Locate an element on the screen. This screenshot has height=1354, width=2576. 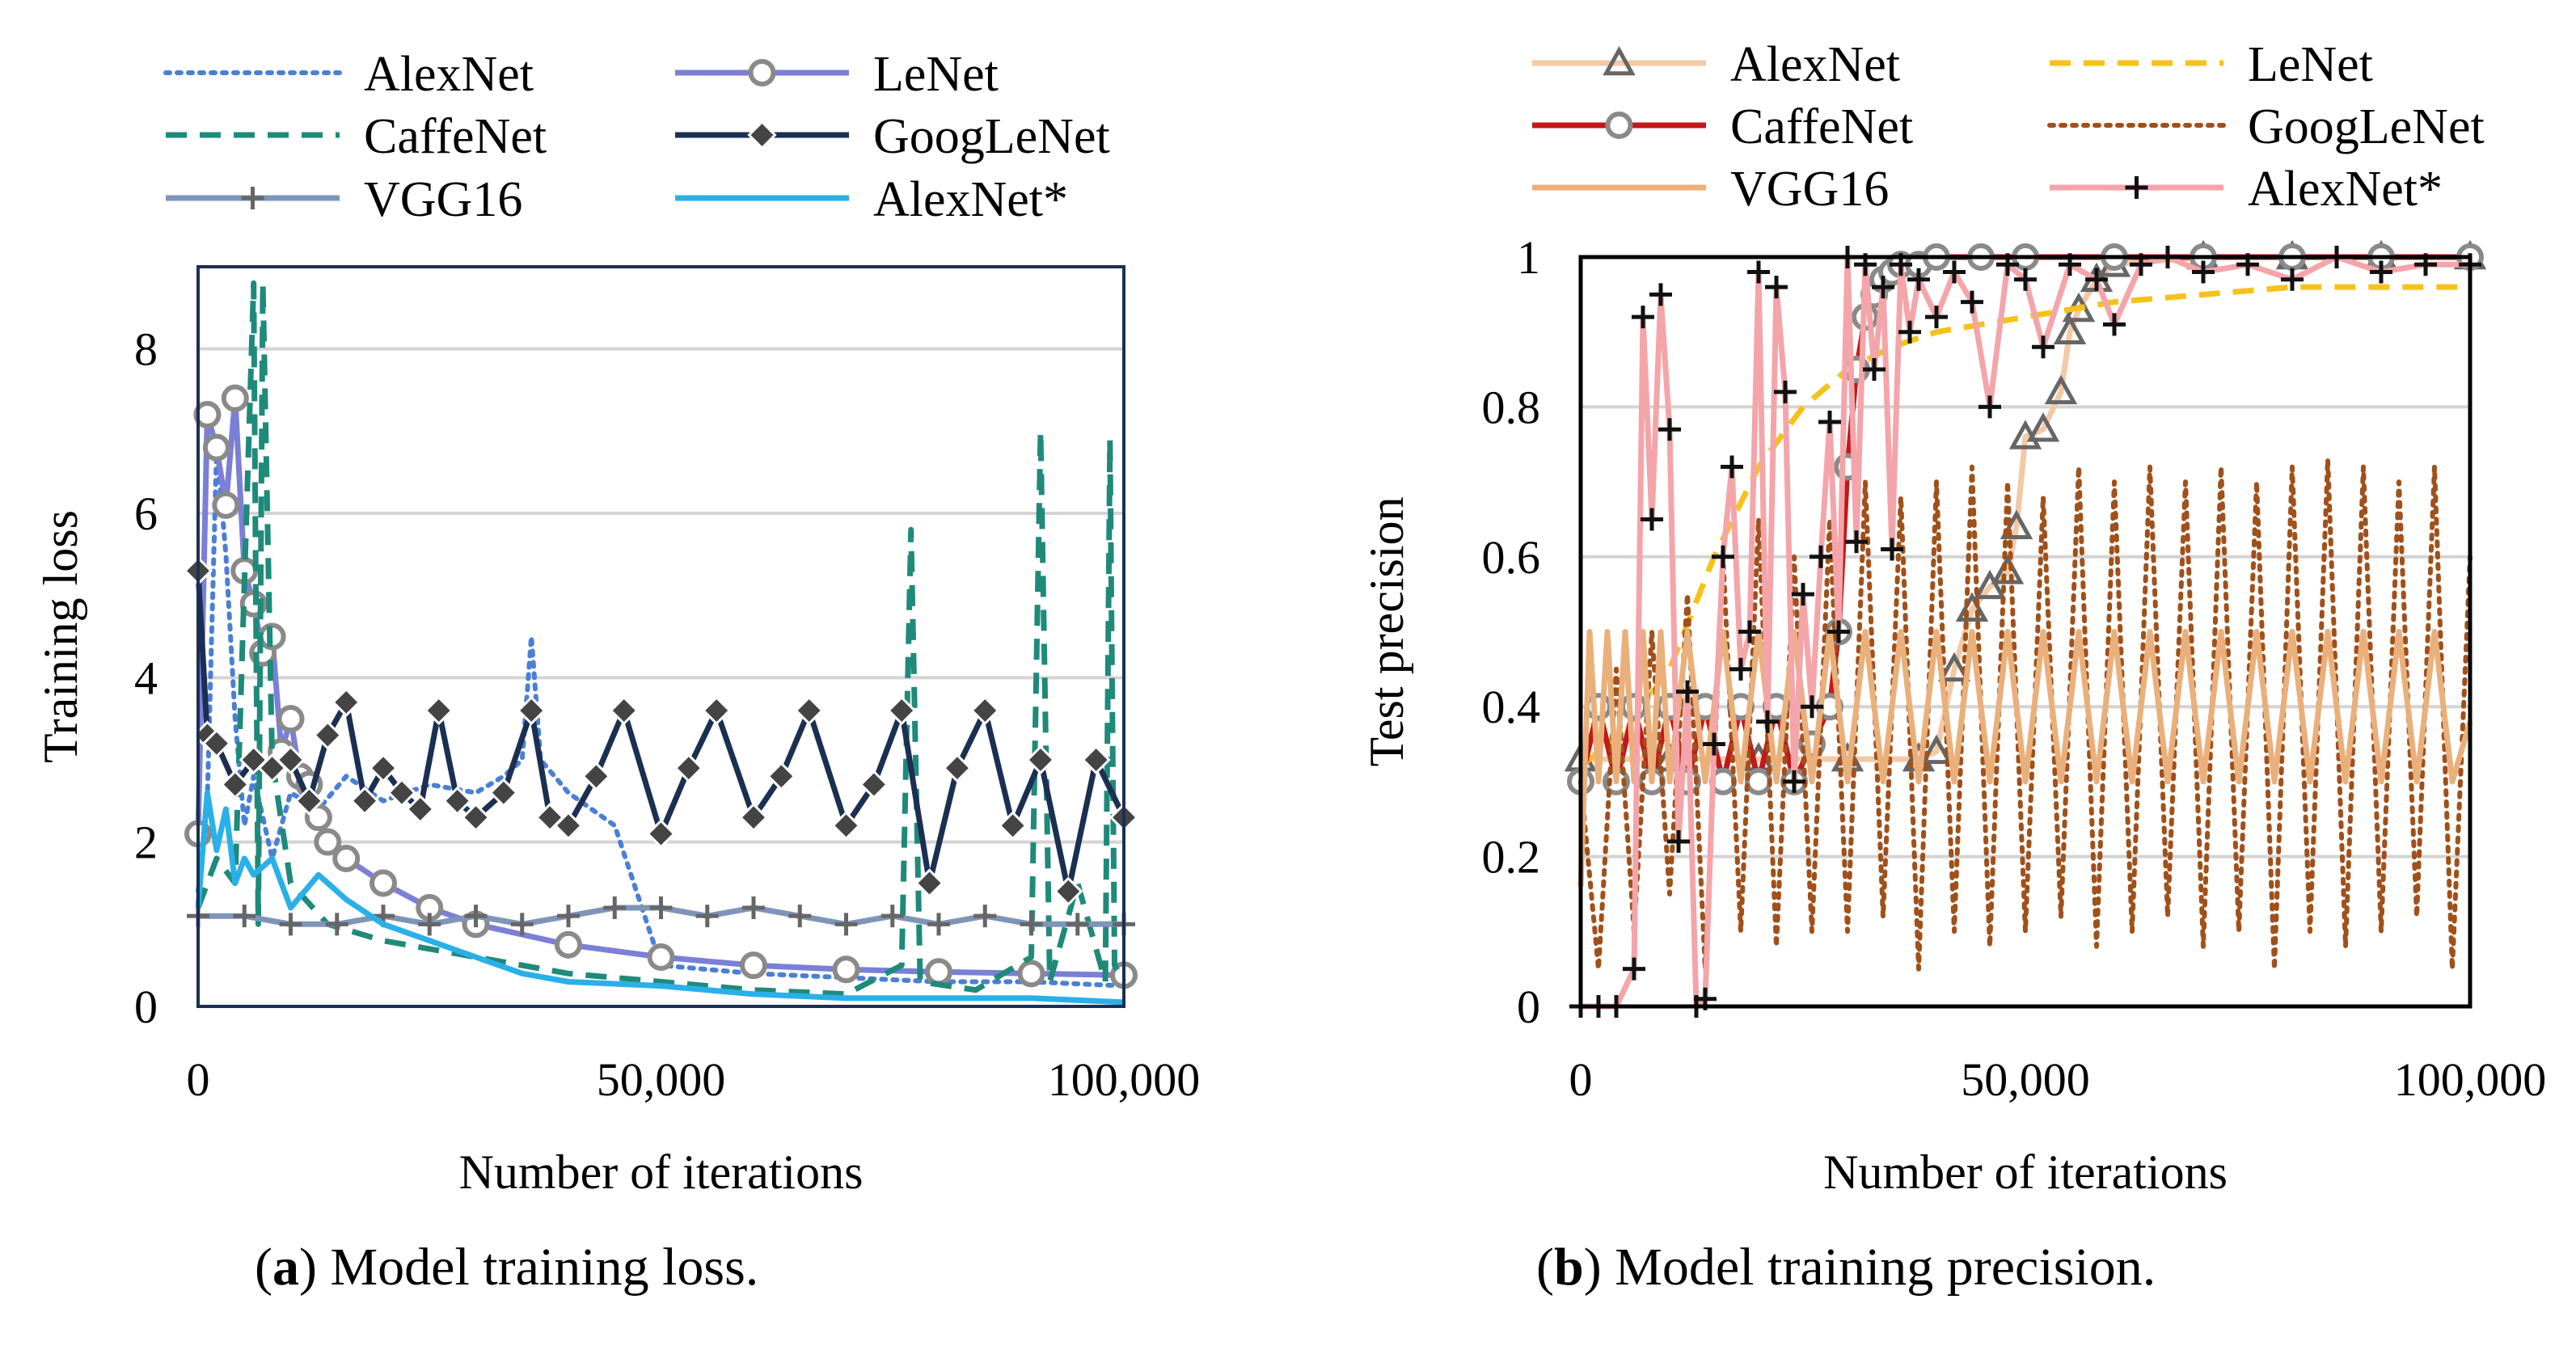
precision-legend-label-caffenet: CaffeNet is located at coordinates (1821, 126).